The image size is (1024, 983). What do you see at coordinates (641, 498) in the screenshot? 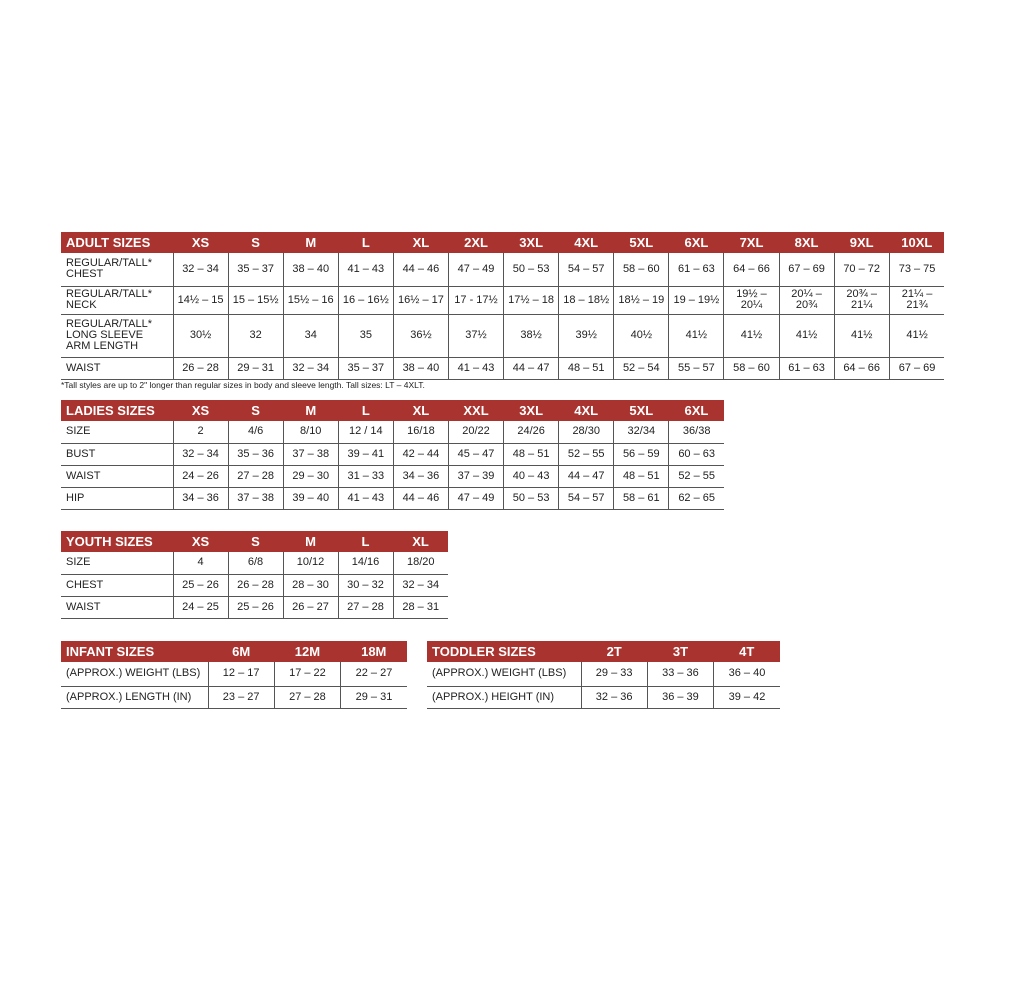
I see `size-value: 58 – 61` at bounding box center [641, 498].